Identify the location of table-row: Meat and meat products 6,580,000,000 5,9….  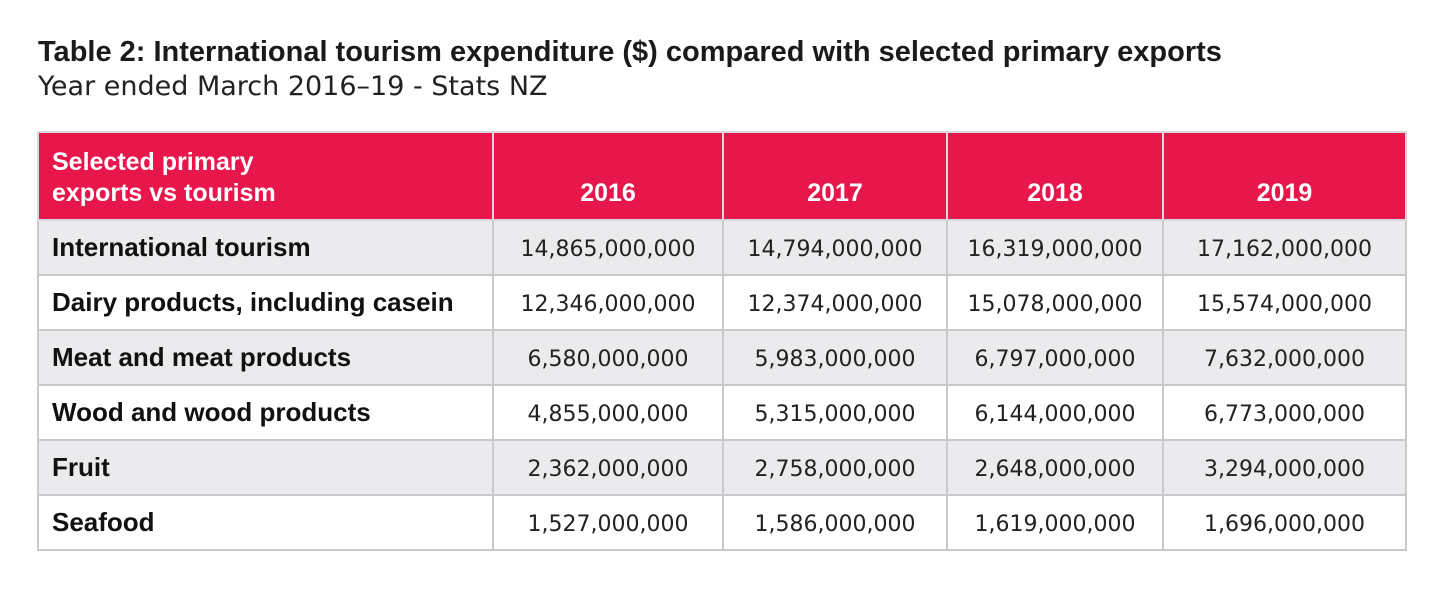
(722, 357).